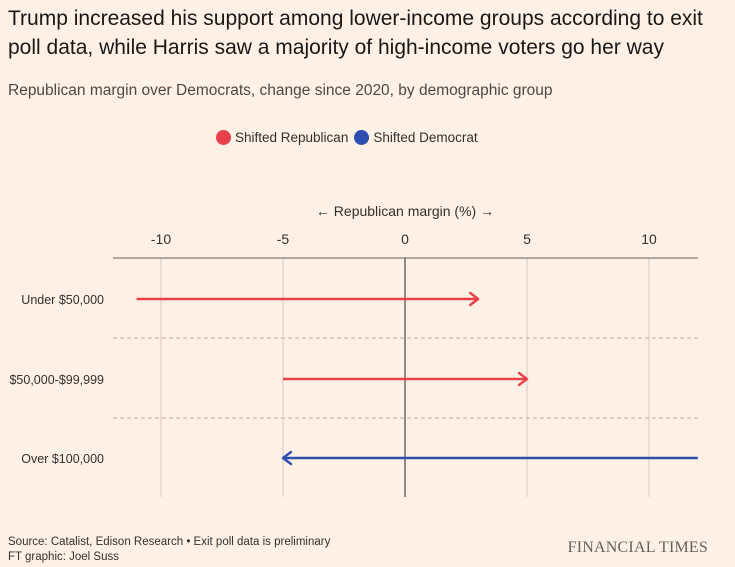 The height and width of the screenshot is (567, 735). What do you see at coordinates (64, 557) in the screenshot?
I see `graphic-credit: FT graphic: Joel Suss` at bounding box center [64, 557].